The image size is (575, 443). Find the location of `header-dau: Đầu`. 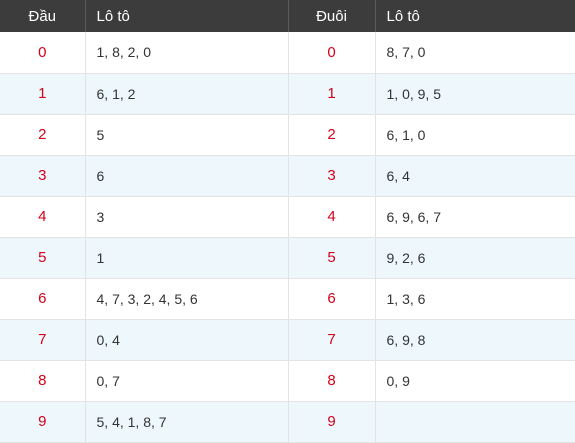

header-dau: Đầu is located at coordinates (43, 16).